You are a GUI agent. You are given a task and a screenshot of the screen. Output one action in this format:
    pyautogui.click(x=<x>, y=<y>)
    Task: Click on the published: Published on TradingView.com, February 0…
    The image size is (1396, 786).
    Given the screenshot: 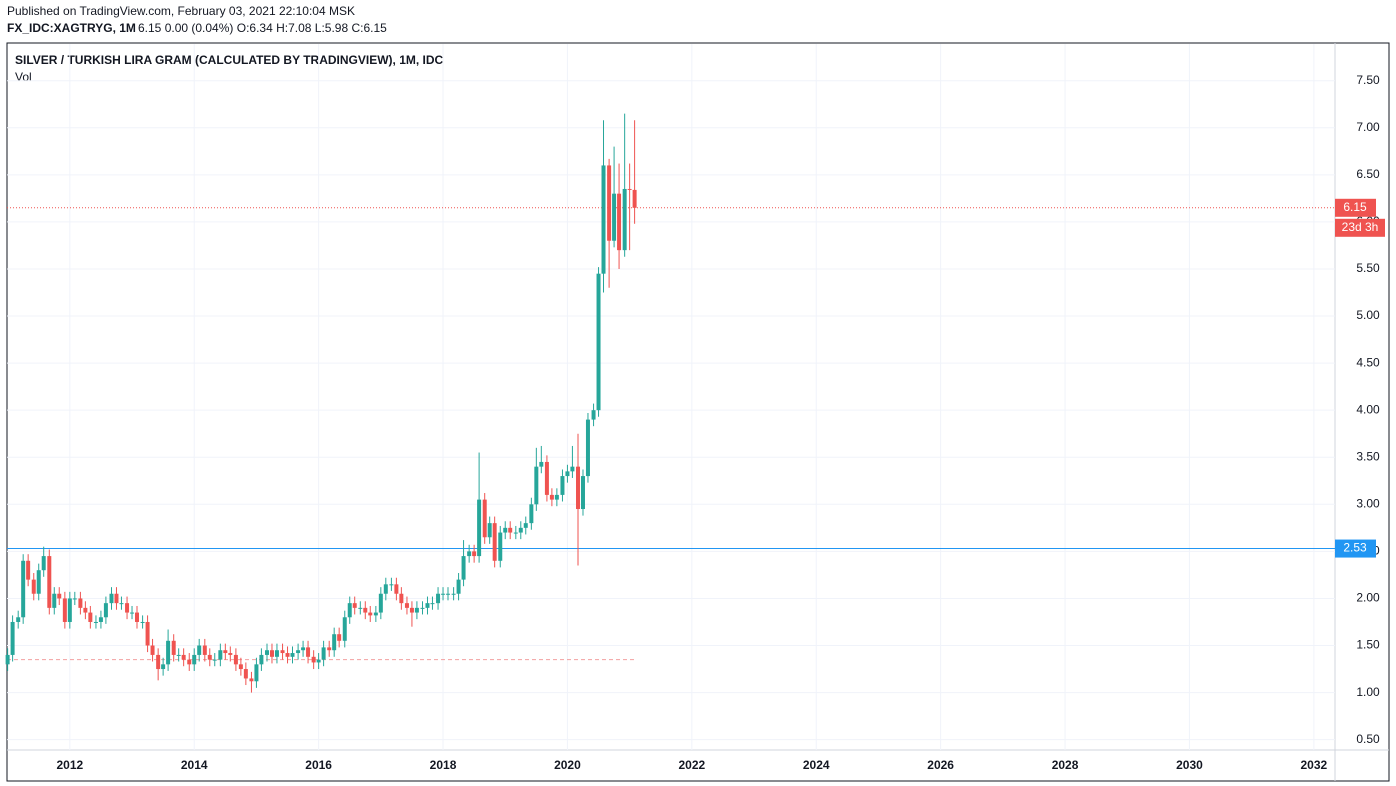 What is the action you would take?
    pyautogui.click(x=181, y=11)
    